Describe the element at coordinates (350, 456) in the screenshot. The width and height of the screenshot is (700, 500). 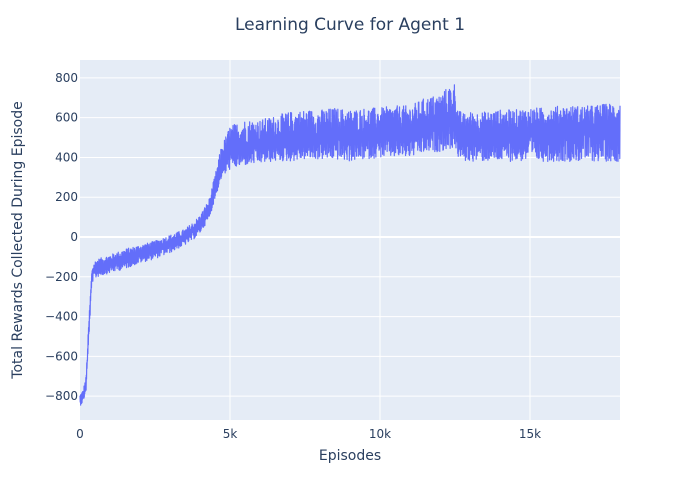
I see `x-axis-title: Episodes` at that location.